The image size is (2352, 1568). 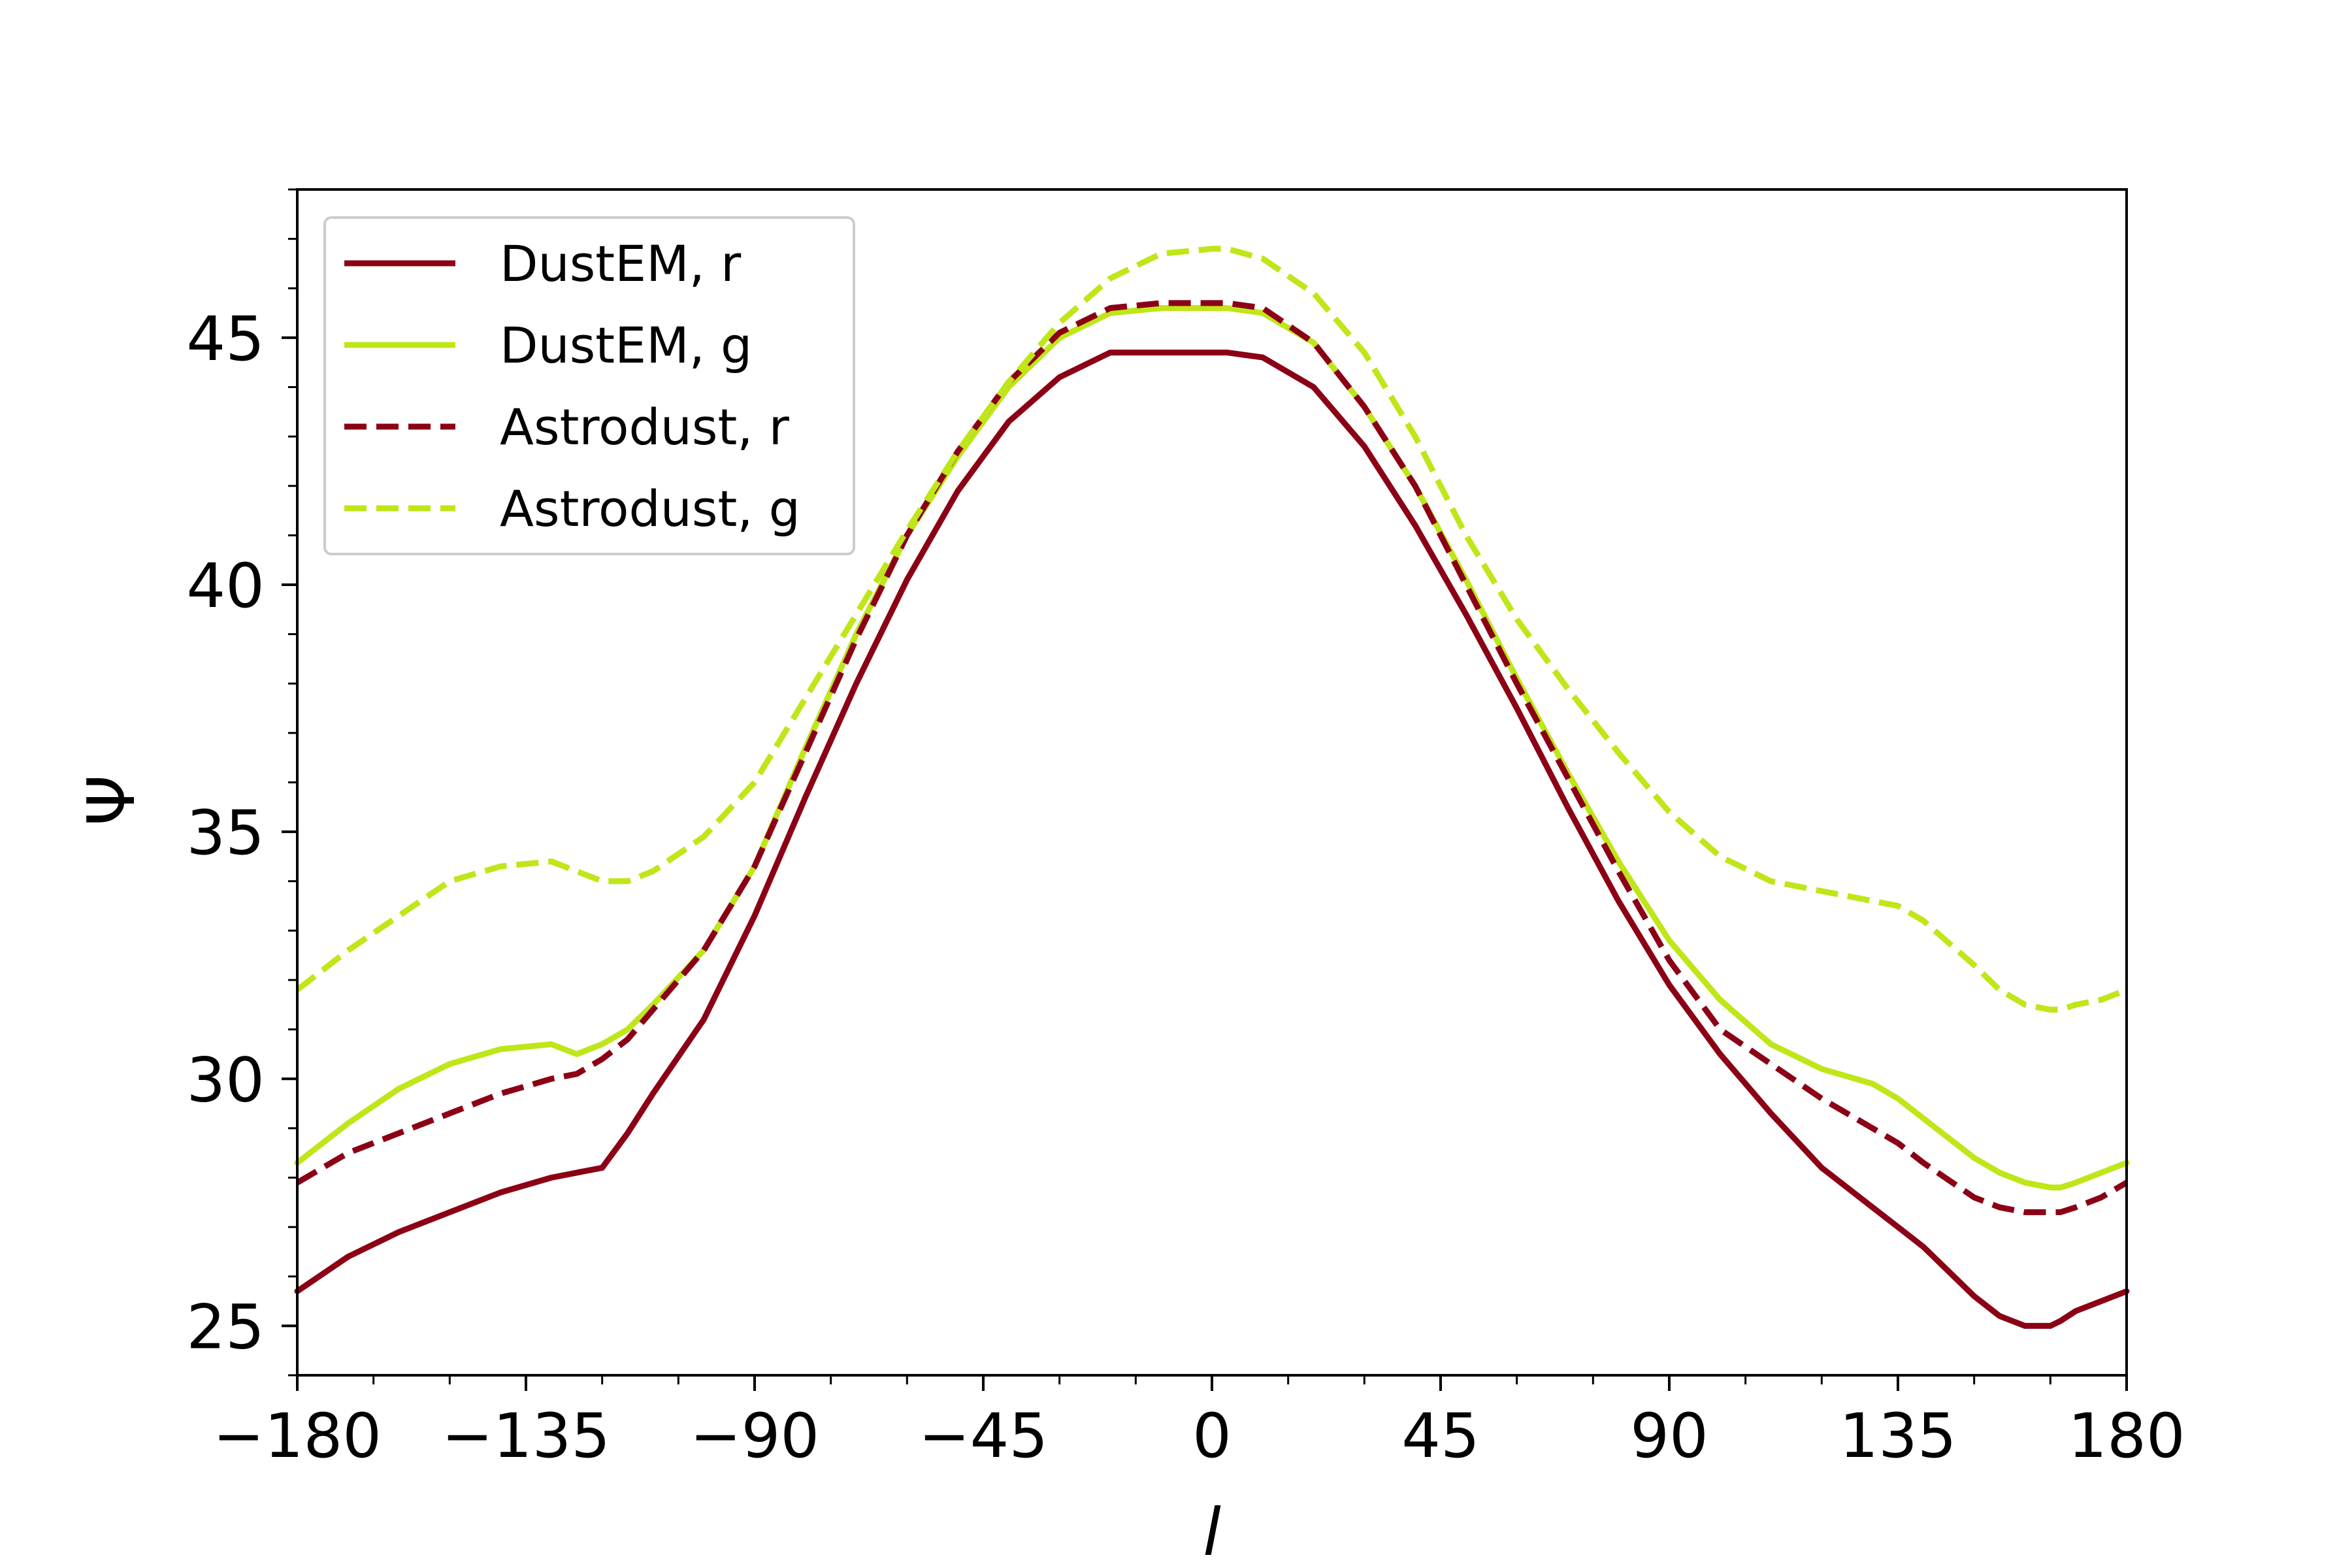 I want to click on legend-label: Astrodust, g, so click(x=650, y=509).